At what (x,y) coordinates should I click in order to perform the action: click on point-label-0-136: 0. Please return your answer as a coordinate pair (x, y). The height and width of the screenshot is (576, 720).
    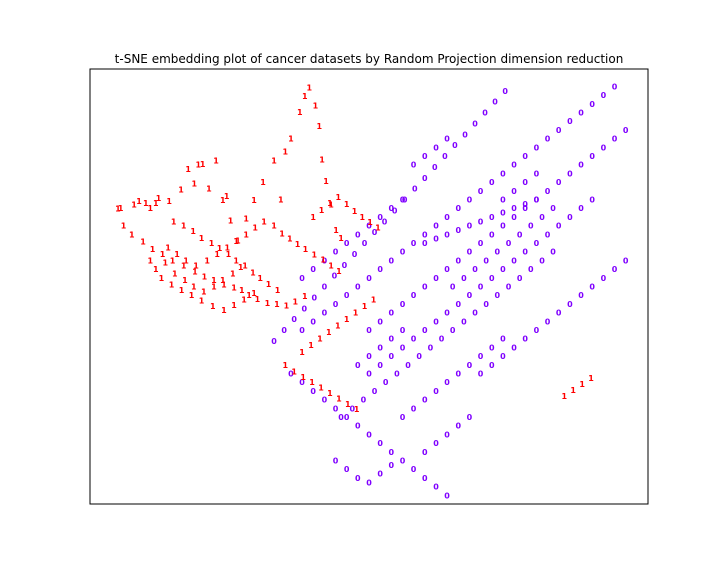
    Looking at the image, I should click on (459, 230).